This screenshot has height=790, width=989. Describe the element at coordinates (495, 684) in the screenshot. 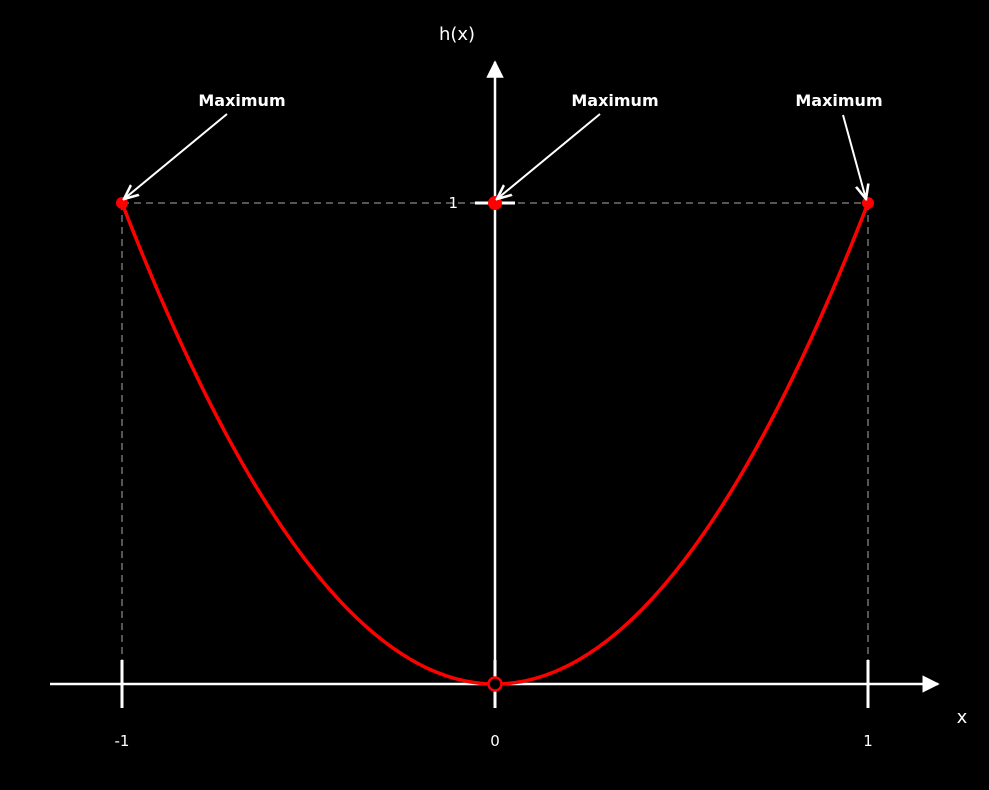

I see `open-point` at that location.